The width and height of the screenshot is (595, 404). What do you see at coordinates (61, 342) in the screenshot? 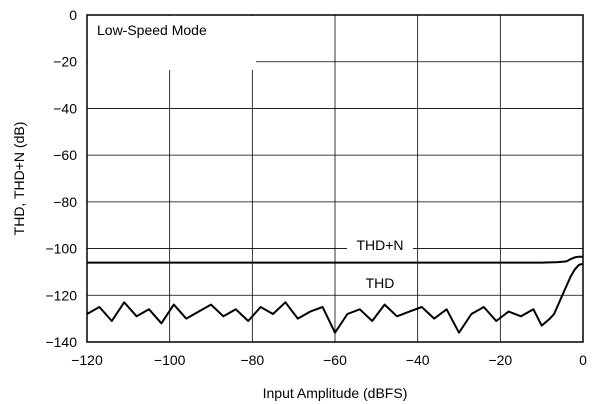
I see `y-tick-label: −140` at bounding box center [61, 342].